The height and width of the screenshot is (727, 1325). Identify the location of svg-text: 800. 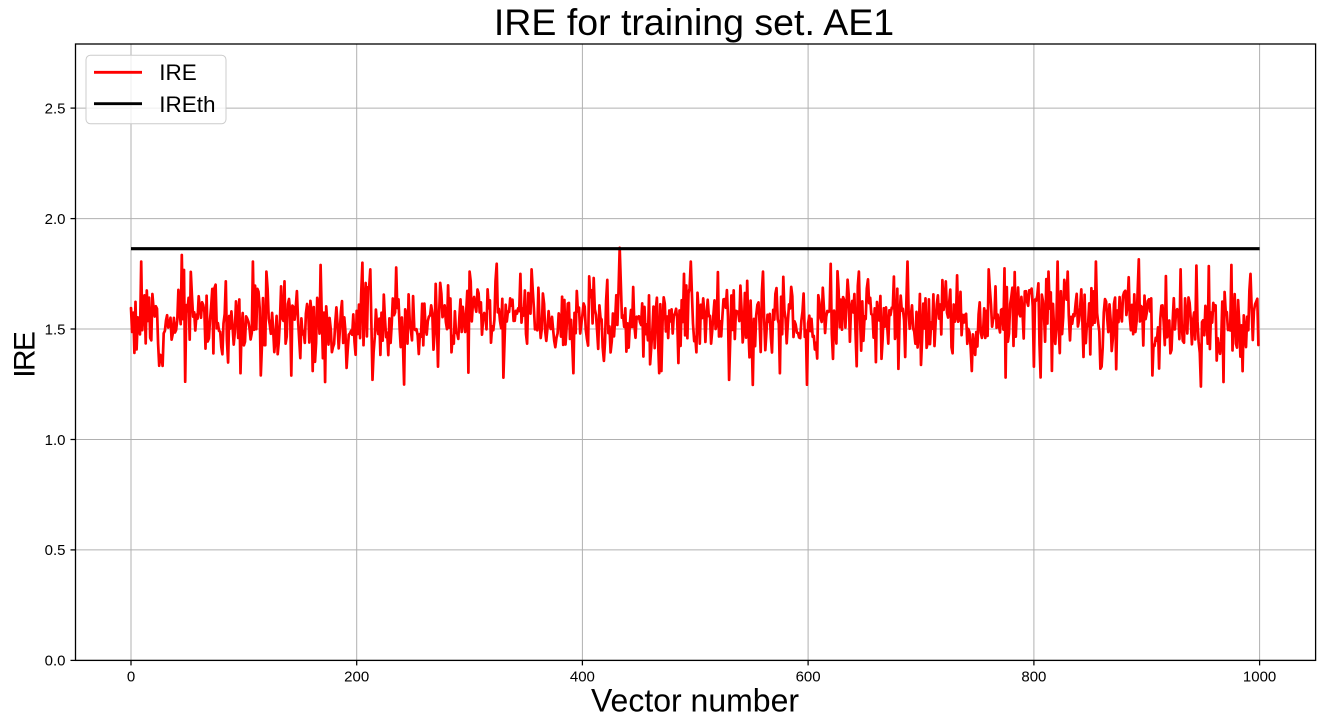
(1033, 677).